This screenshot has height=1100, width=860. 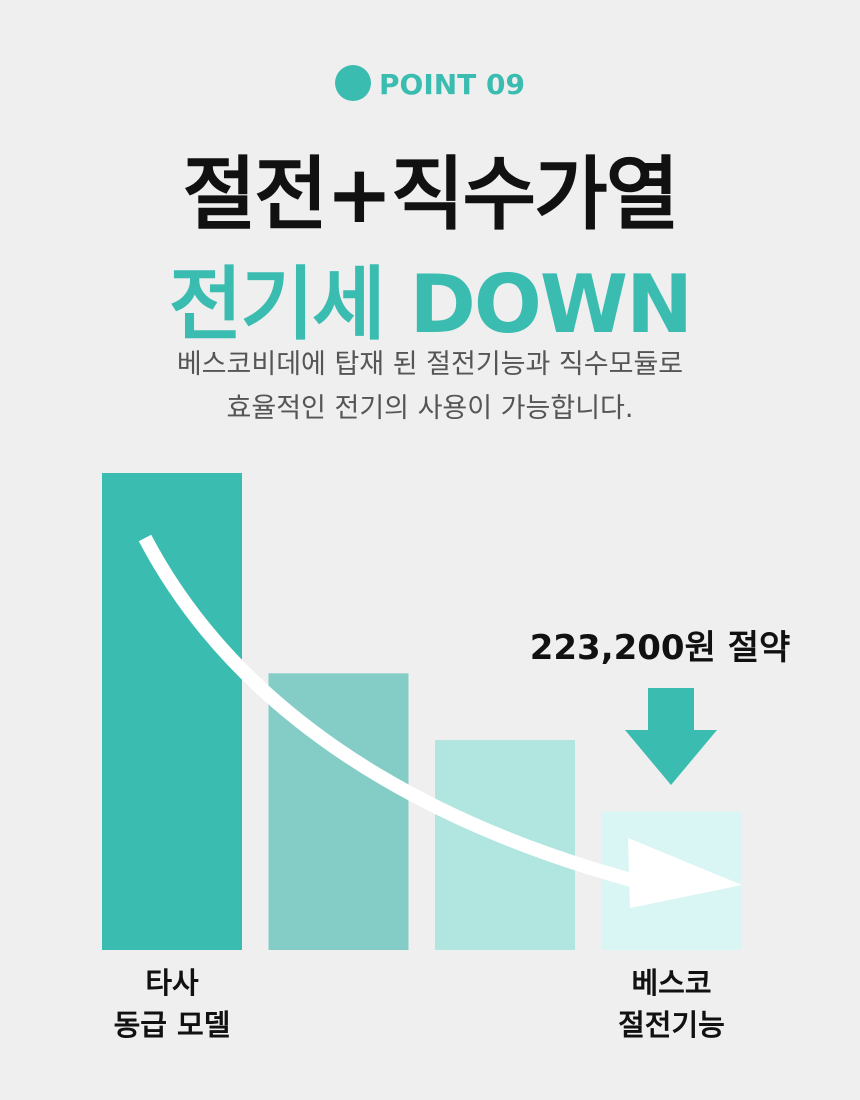 What do you see at coordinates (353, 83) in the screenshot?
I see `badge-dot` at bounding box center [353, 83].